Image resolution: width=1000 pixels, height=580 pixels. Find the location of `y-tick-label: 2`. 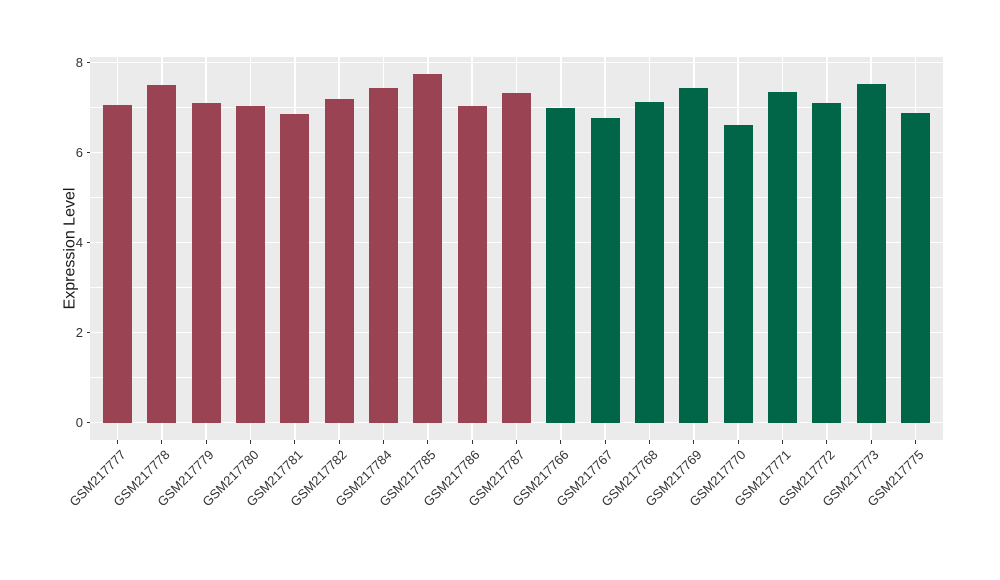

y-tick-label: 2 is located at coordinates (79, 332).